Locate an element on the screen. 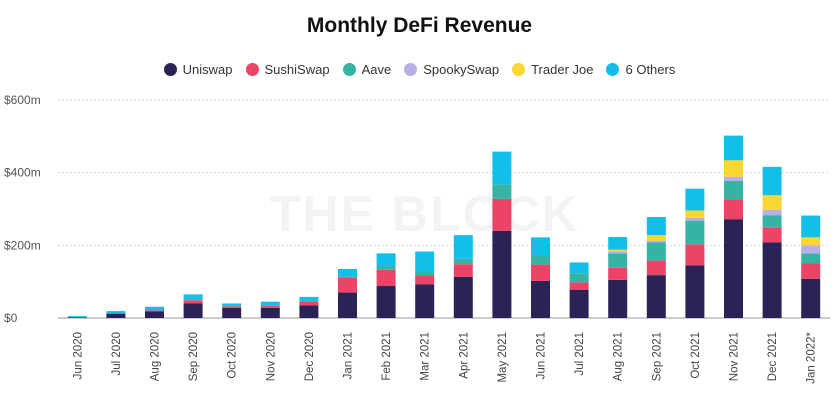  x-tick-label: Aug 2021 is located at coordinates (619, 356).